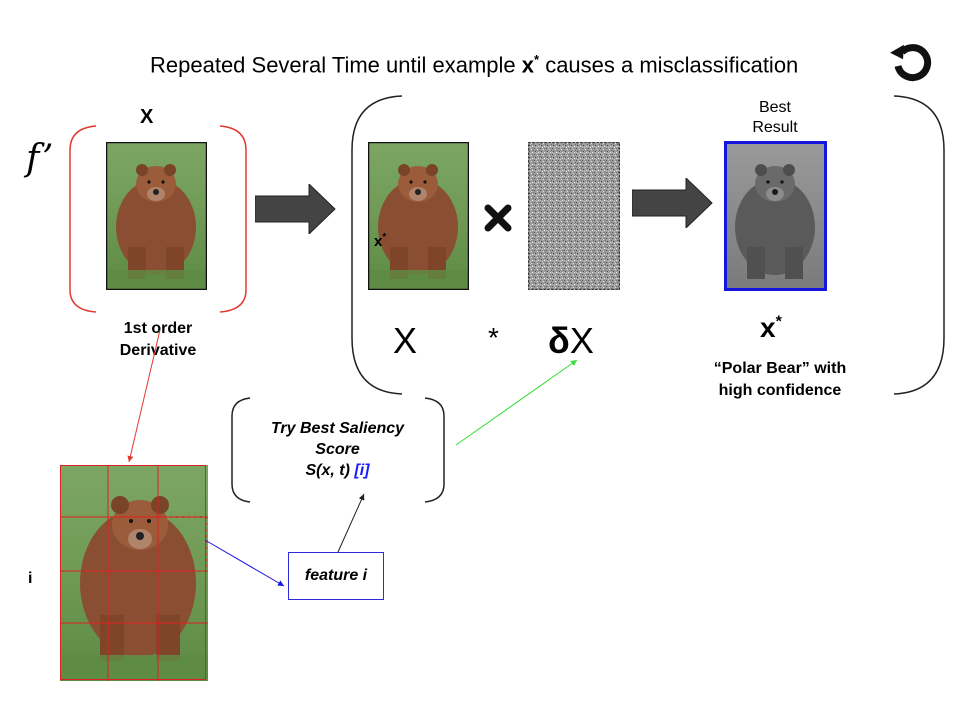 The image size is (960, 720). What do you see at coordinates (775, 216) in the screenshot?
I see `result-bear-image` at bounding box center [775, 216].